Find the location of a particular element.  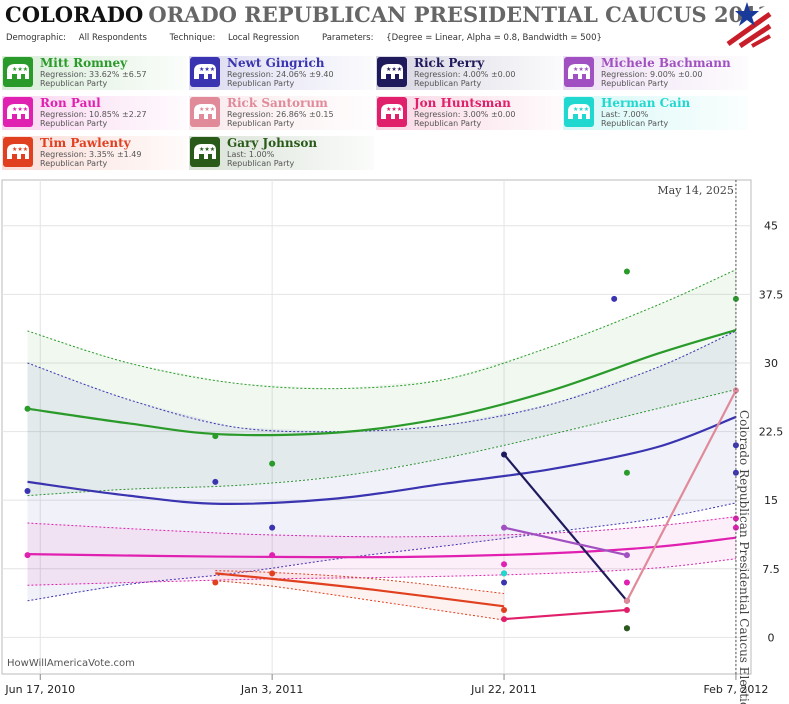

candidate-stat: Regression: 9.00% ±0.00 is located at coordinates (652, 74).